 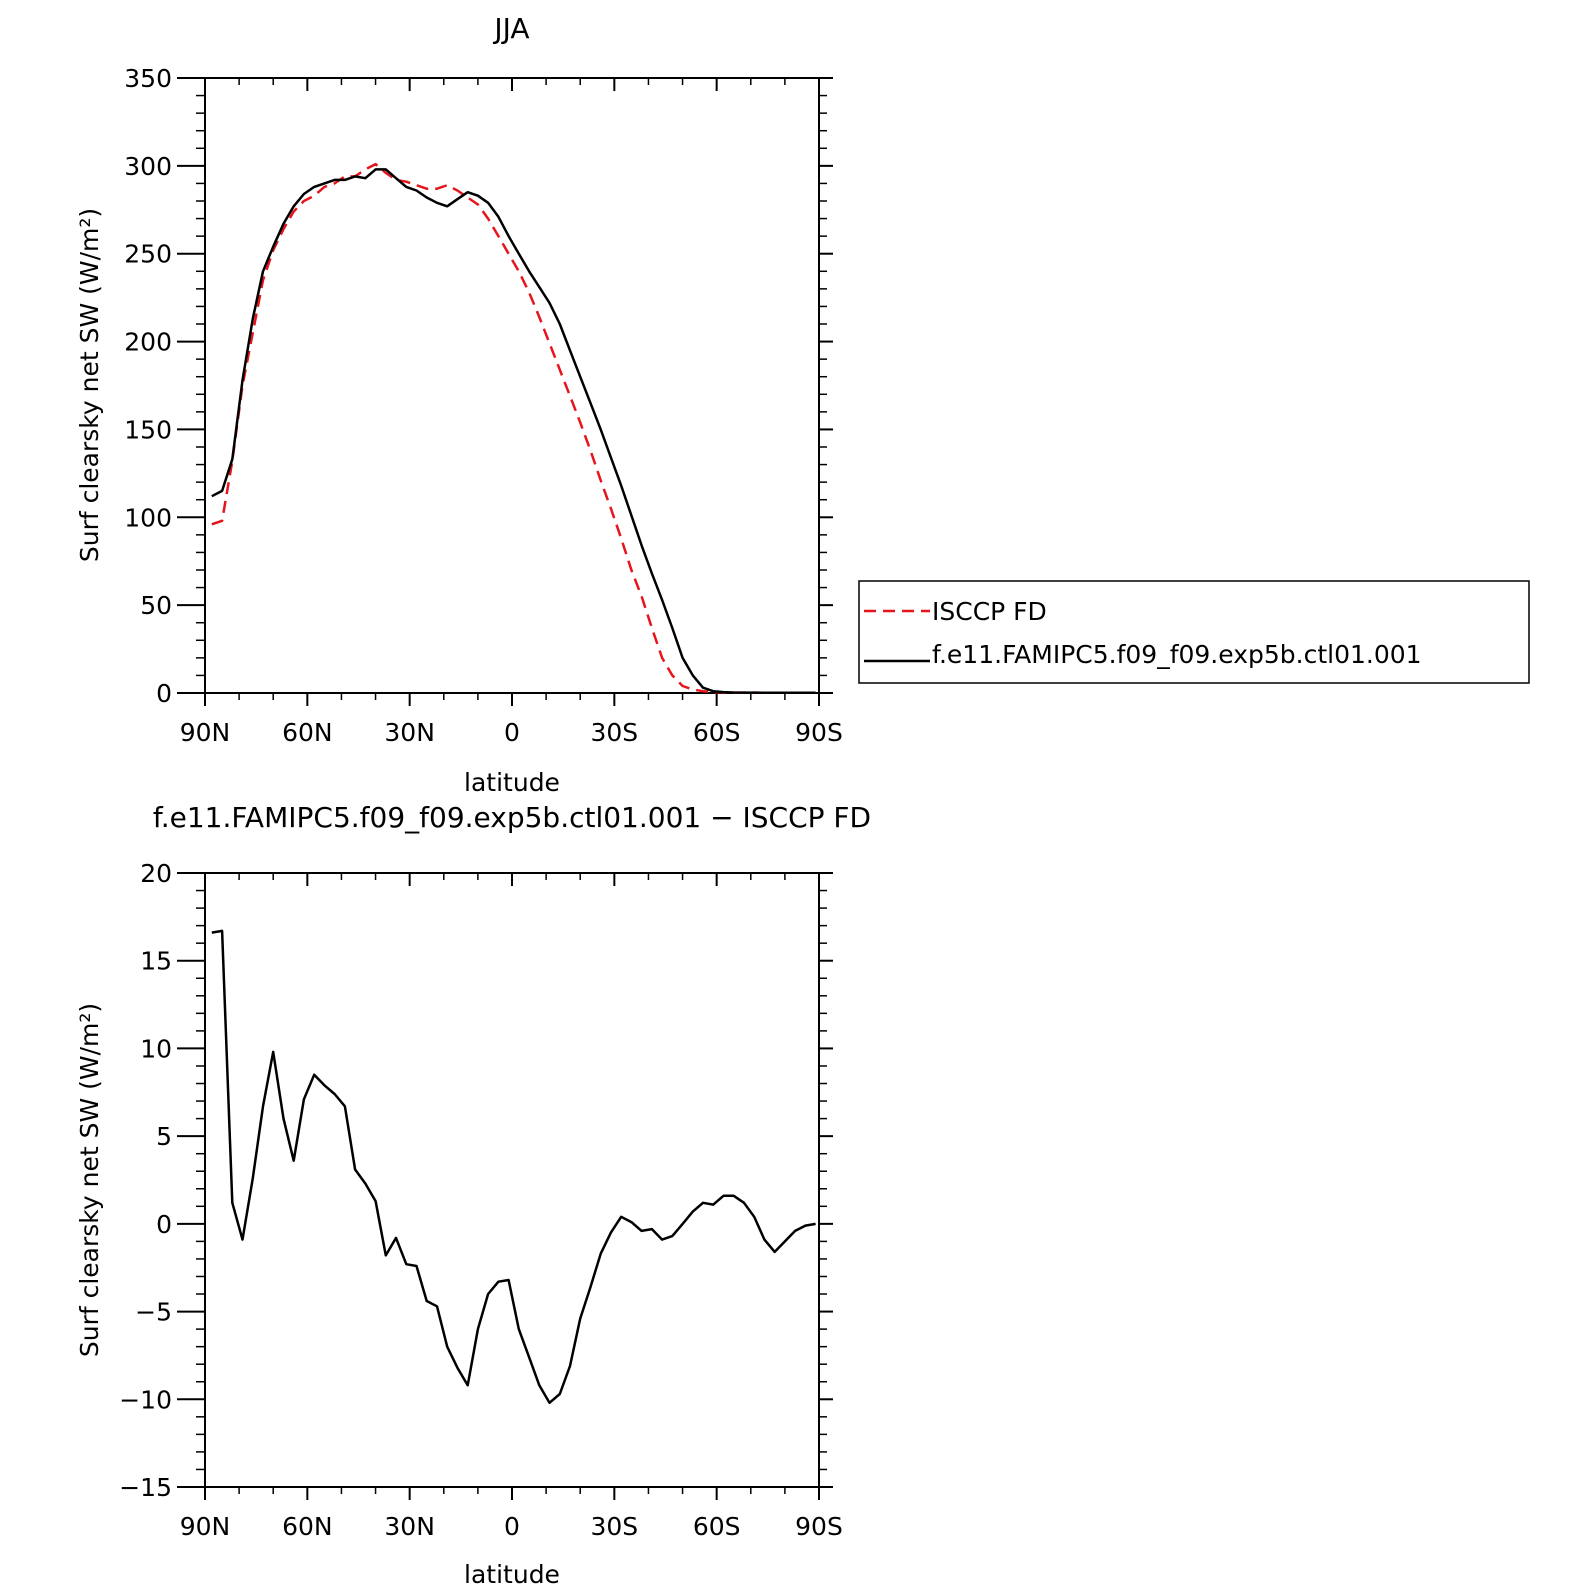 What do you see at coordinates (512, 1572) in the screenshot?
I see `bottom-x-axis-label: latitude` at bounding box center [512, 1572].